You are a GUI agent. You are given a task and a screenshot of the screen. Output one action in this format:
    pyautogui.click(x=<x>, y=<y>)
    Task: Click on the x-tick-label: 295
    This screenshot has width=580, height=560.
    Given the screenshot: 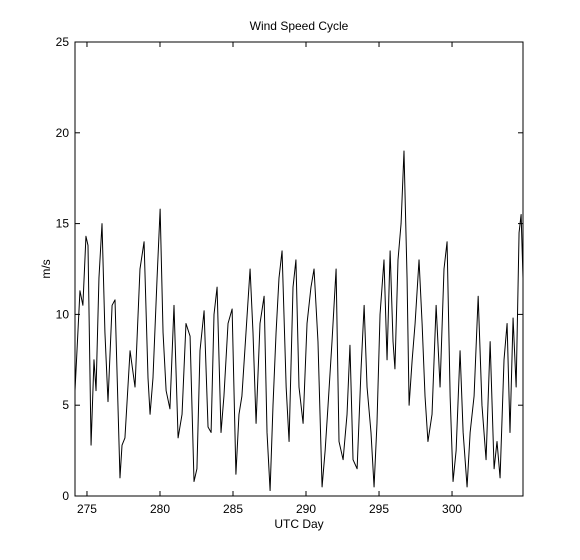 What is the action you would take?
    pyautogui.click(x=379, y=509)
    